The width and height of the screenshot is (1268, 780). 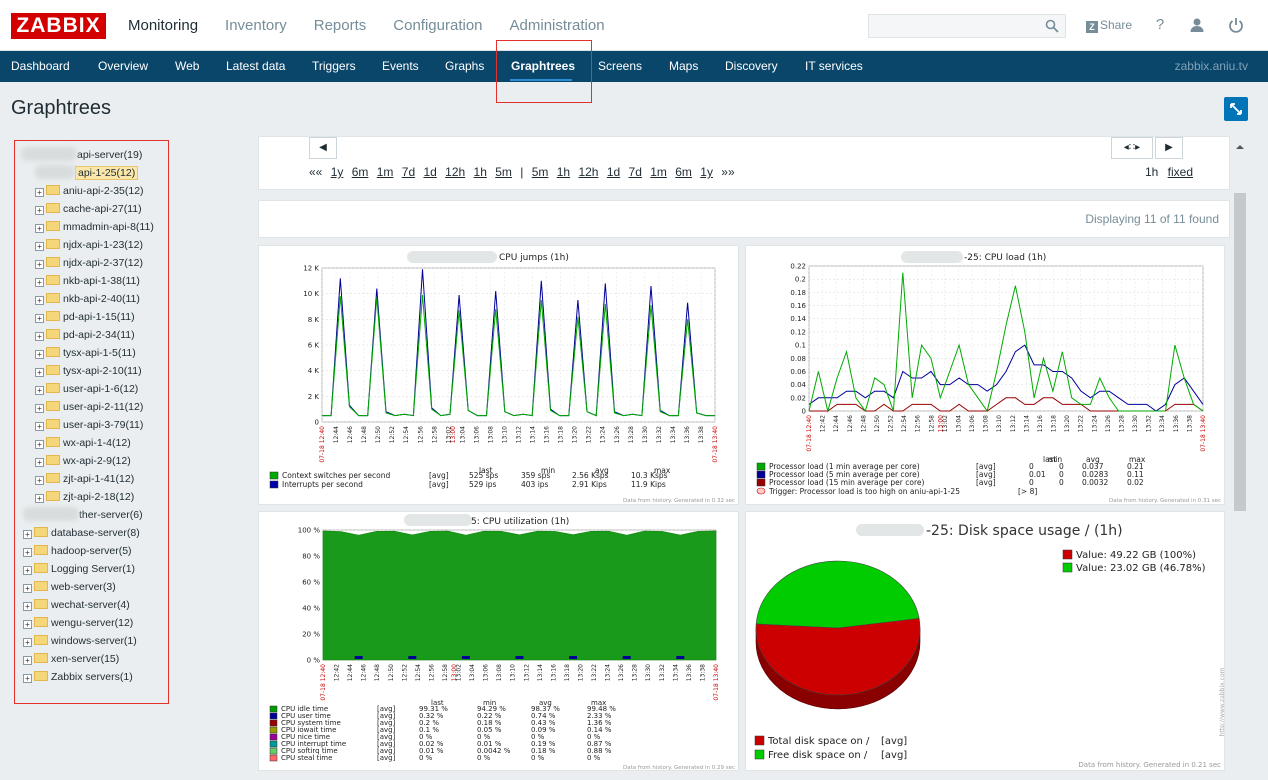 I want to click on help-button: ?, so click(x=1160, y=24).